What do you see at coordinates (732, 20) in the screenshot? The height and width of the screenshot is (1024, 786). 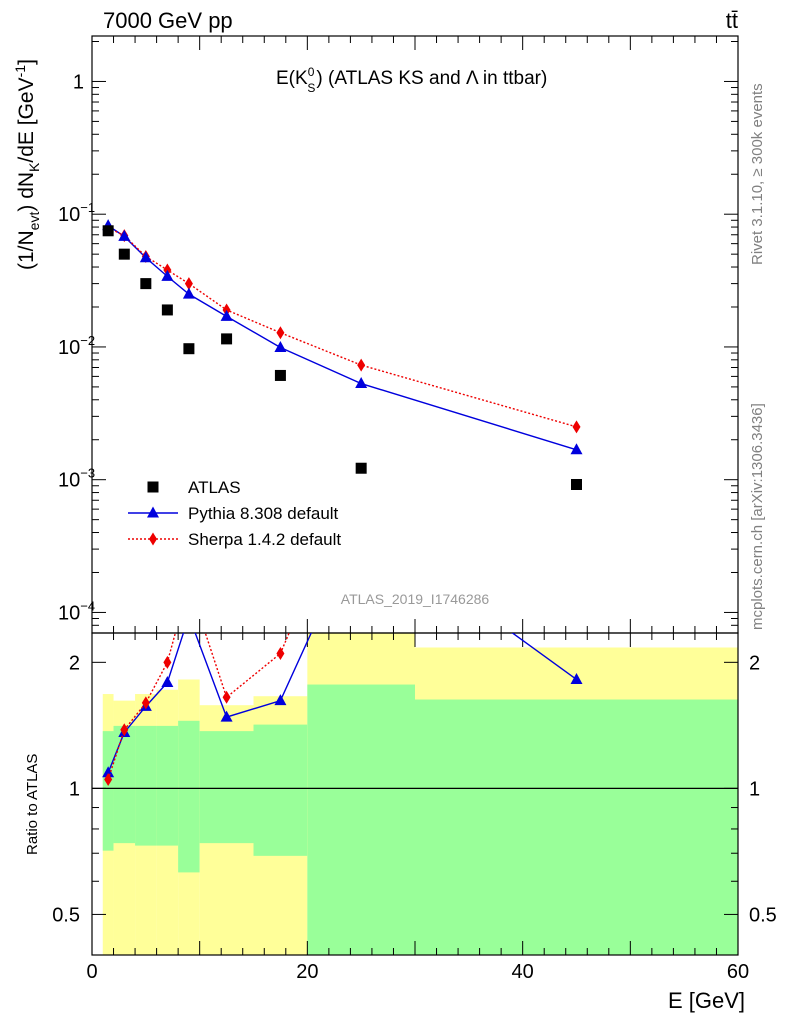 I see `process-label: tt̄` at bounding box center [732, 20].